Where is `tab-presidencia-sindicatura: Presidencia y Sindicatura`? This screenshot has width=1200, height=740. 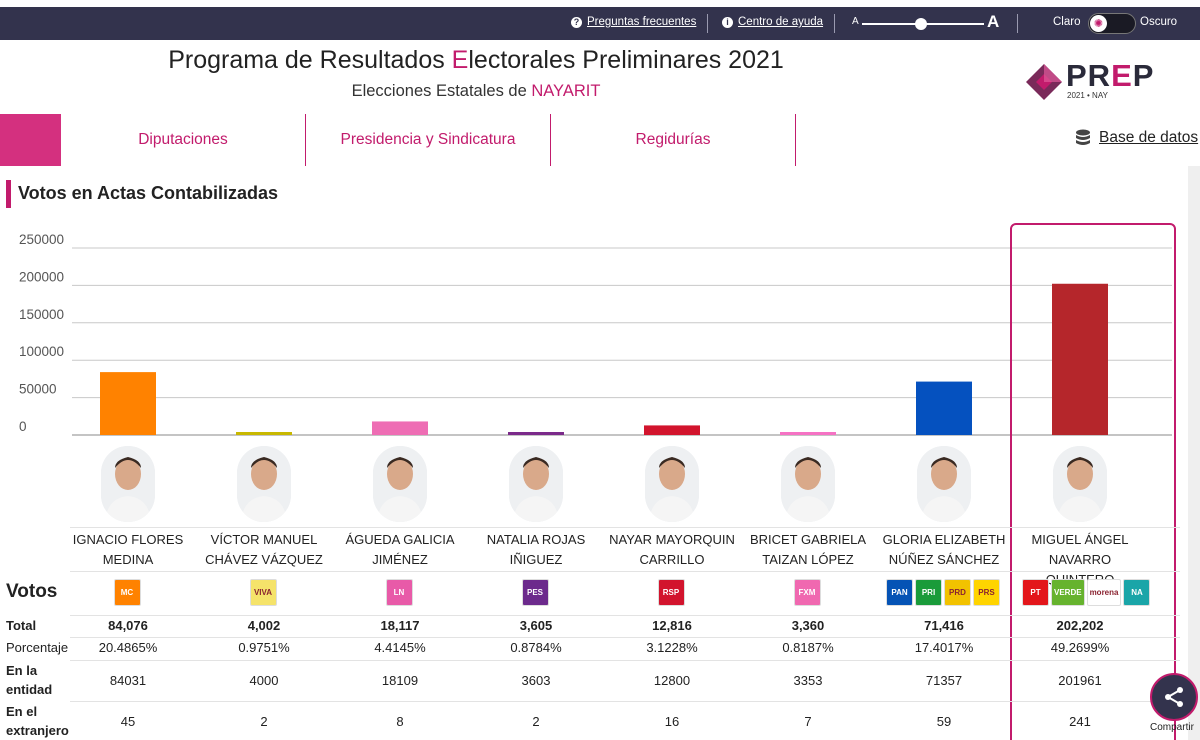 tab-presidencia-sindicatura: Presidencia y Sindicatura is located at coordinates (428, 139).